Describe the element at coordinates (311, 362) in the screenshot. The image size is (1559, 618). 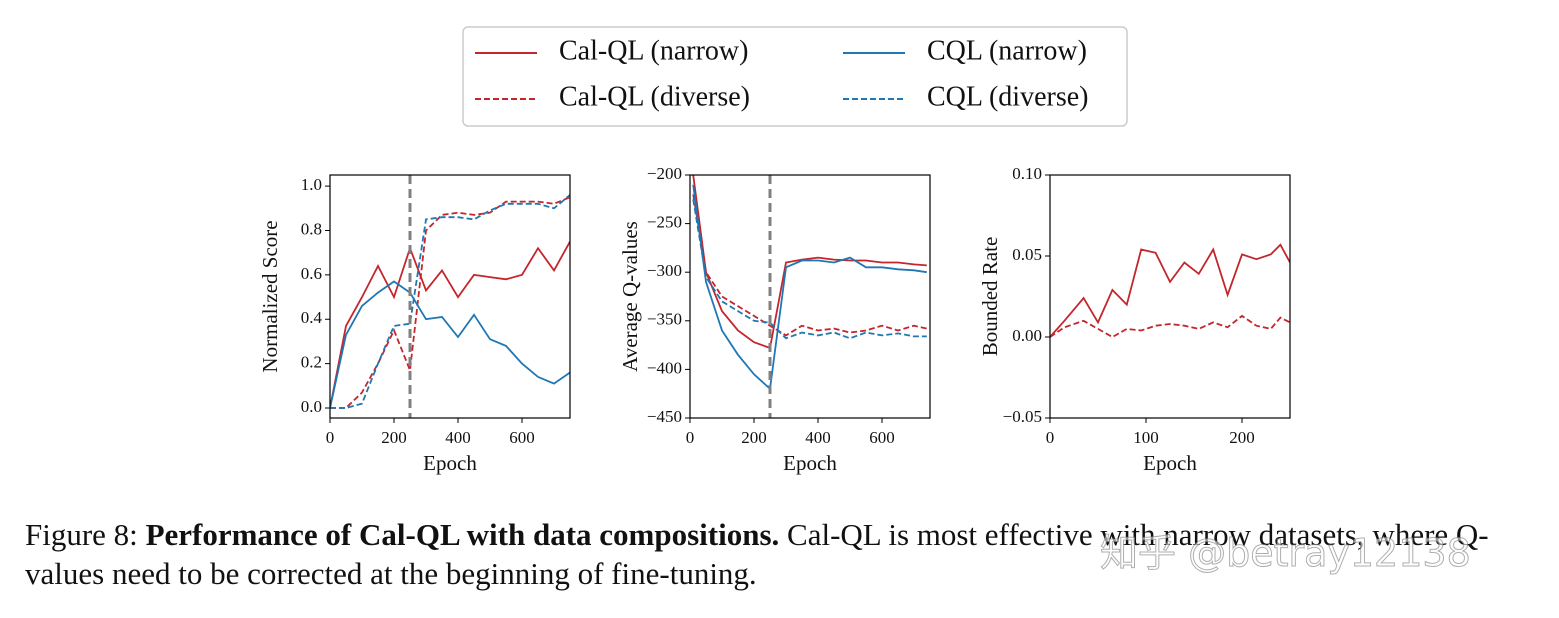
I see `y-tick-label: 0.2` at that location.